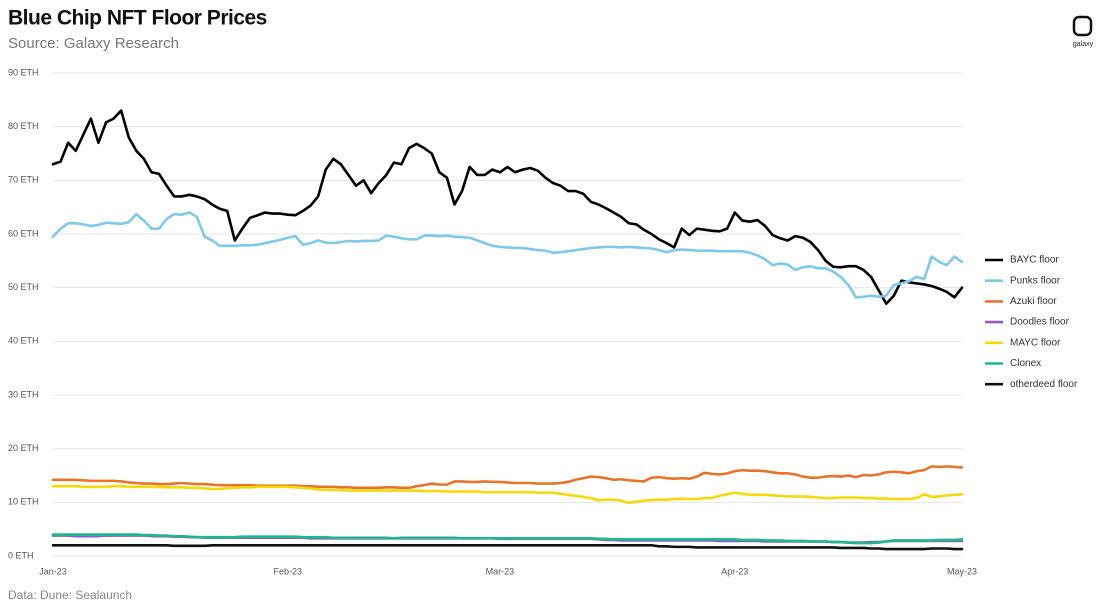 The width and height of the screenshot is (1100, 606). What do you see at coordinates (23, 287) in the screenshot?
I see `y-tick-label: 50 ETH` at bounding box center [23, 287].